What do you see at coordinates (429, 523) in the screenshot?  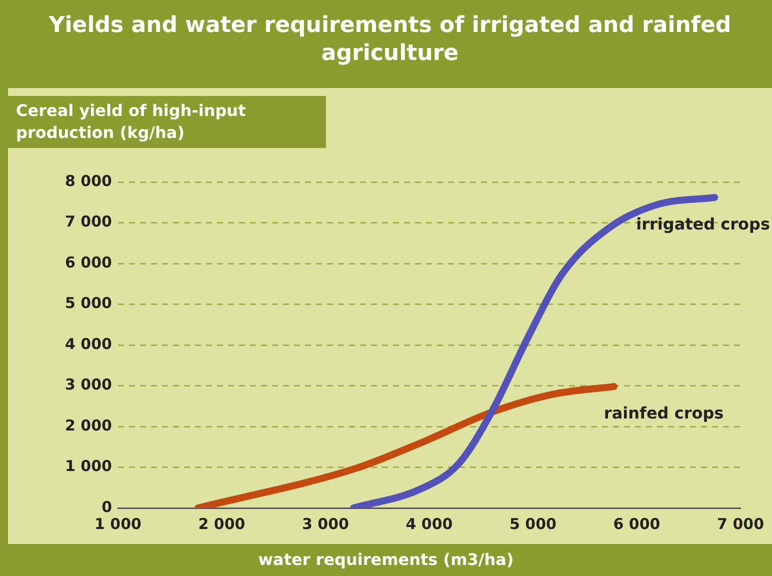 I see `x-tick-label: 4 000` at bounding box center [429, 523].